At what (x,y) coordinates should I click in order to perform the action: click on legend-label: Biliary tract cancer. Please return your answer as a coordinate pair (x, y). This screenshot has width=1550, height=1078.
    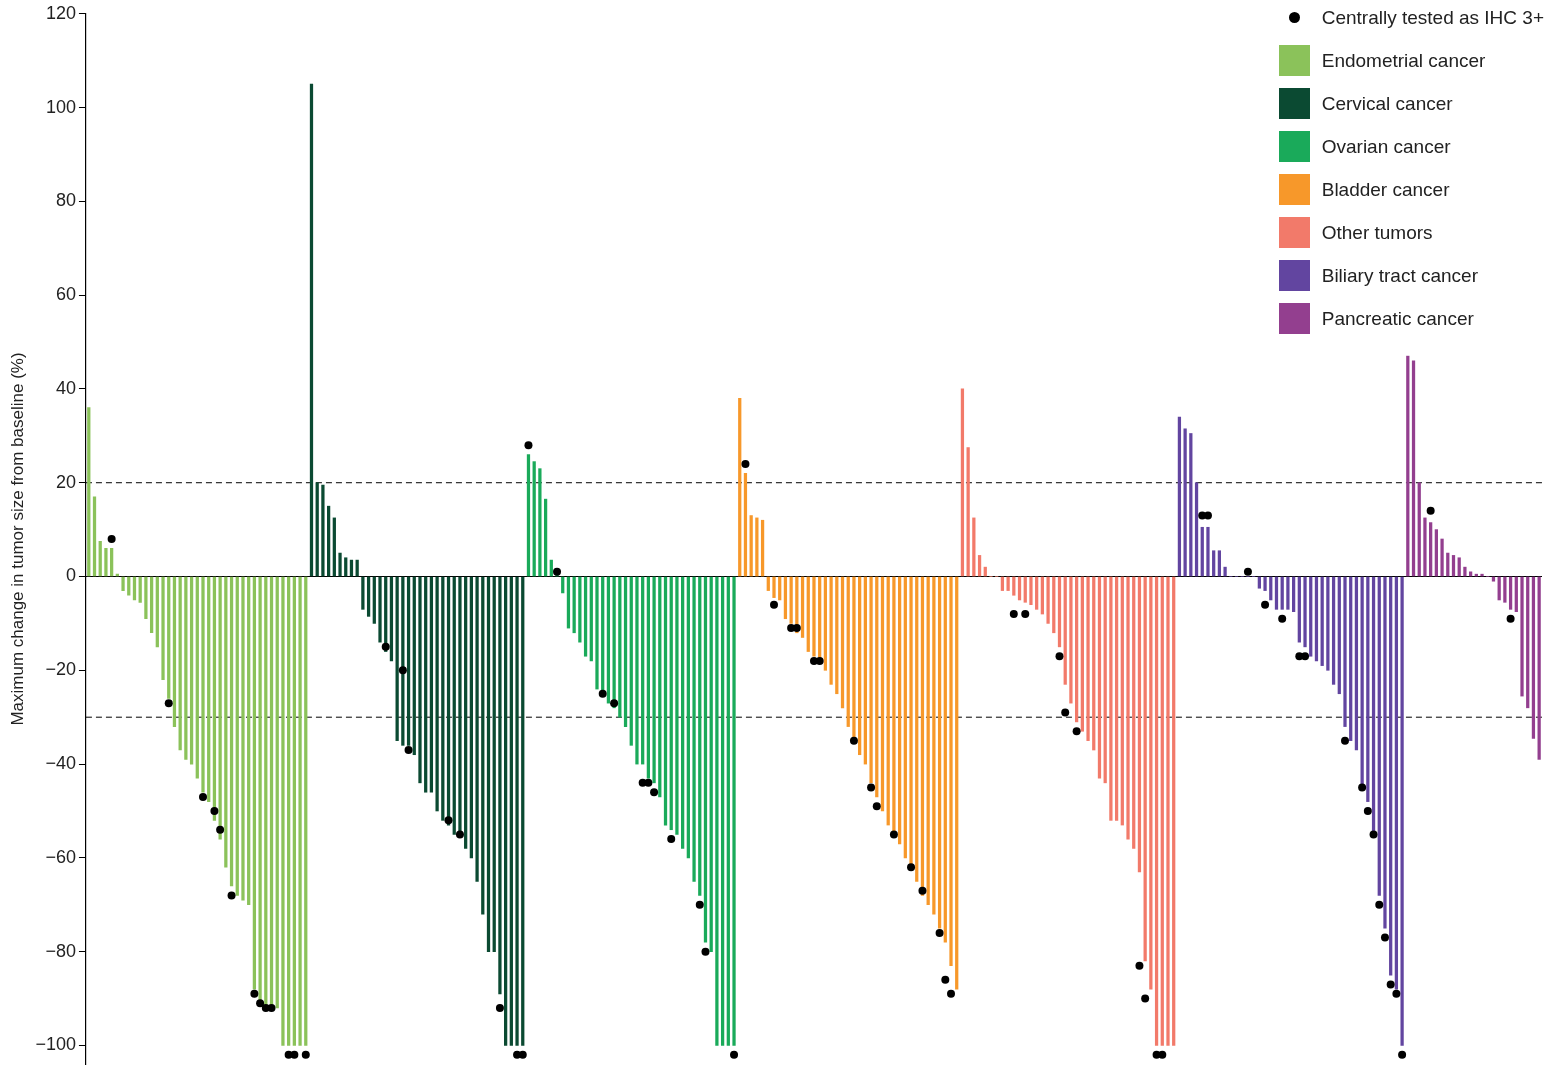
    Looking at the image, I should click on (1399, 275).